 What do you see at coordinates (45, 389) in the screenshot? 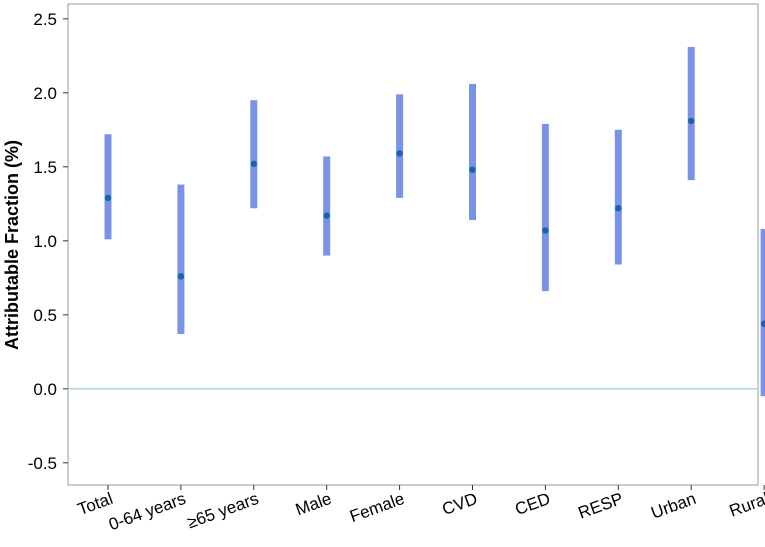
I see `y-tick-label: 0.0` at bounding box center [45, 389].